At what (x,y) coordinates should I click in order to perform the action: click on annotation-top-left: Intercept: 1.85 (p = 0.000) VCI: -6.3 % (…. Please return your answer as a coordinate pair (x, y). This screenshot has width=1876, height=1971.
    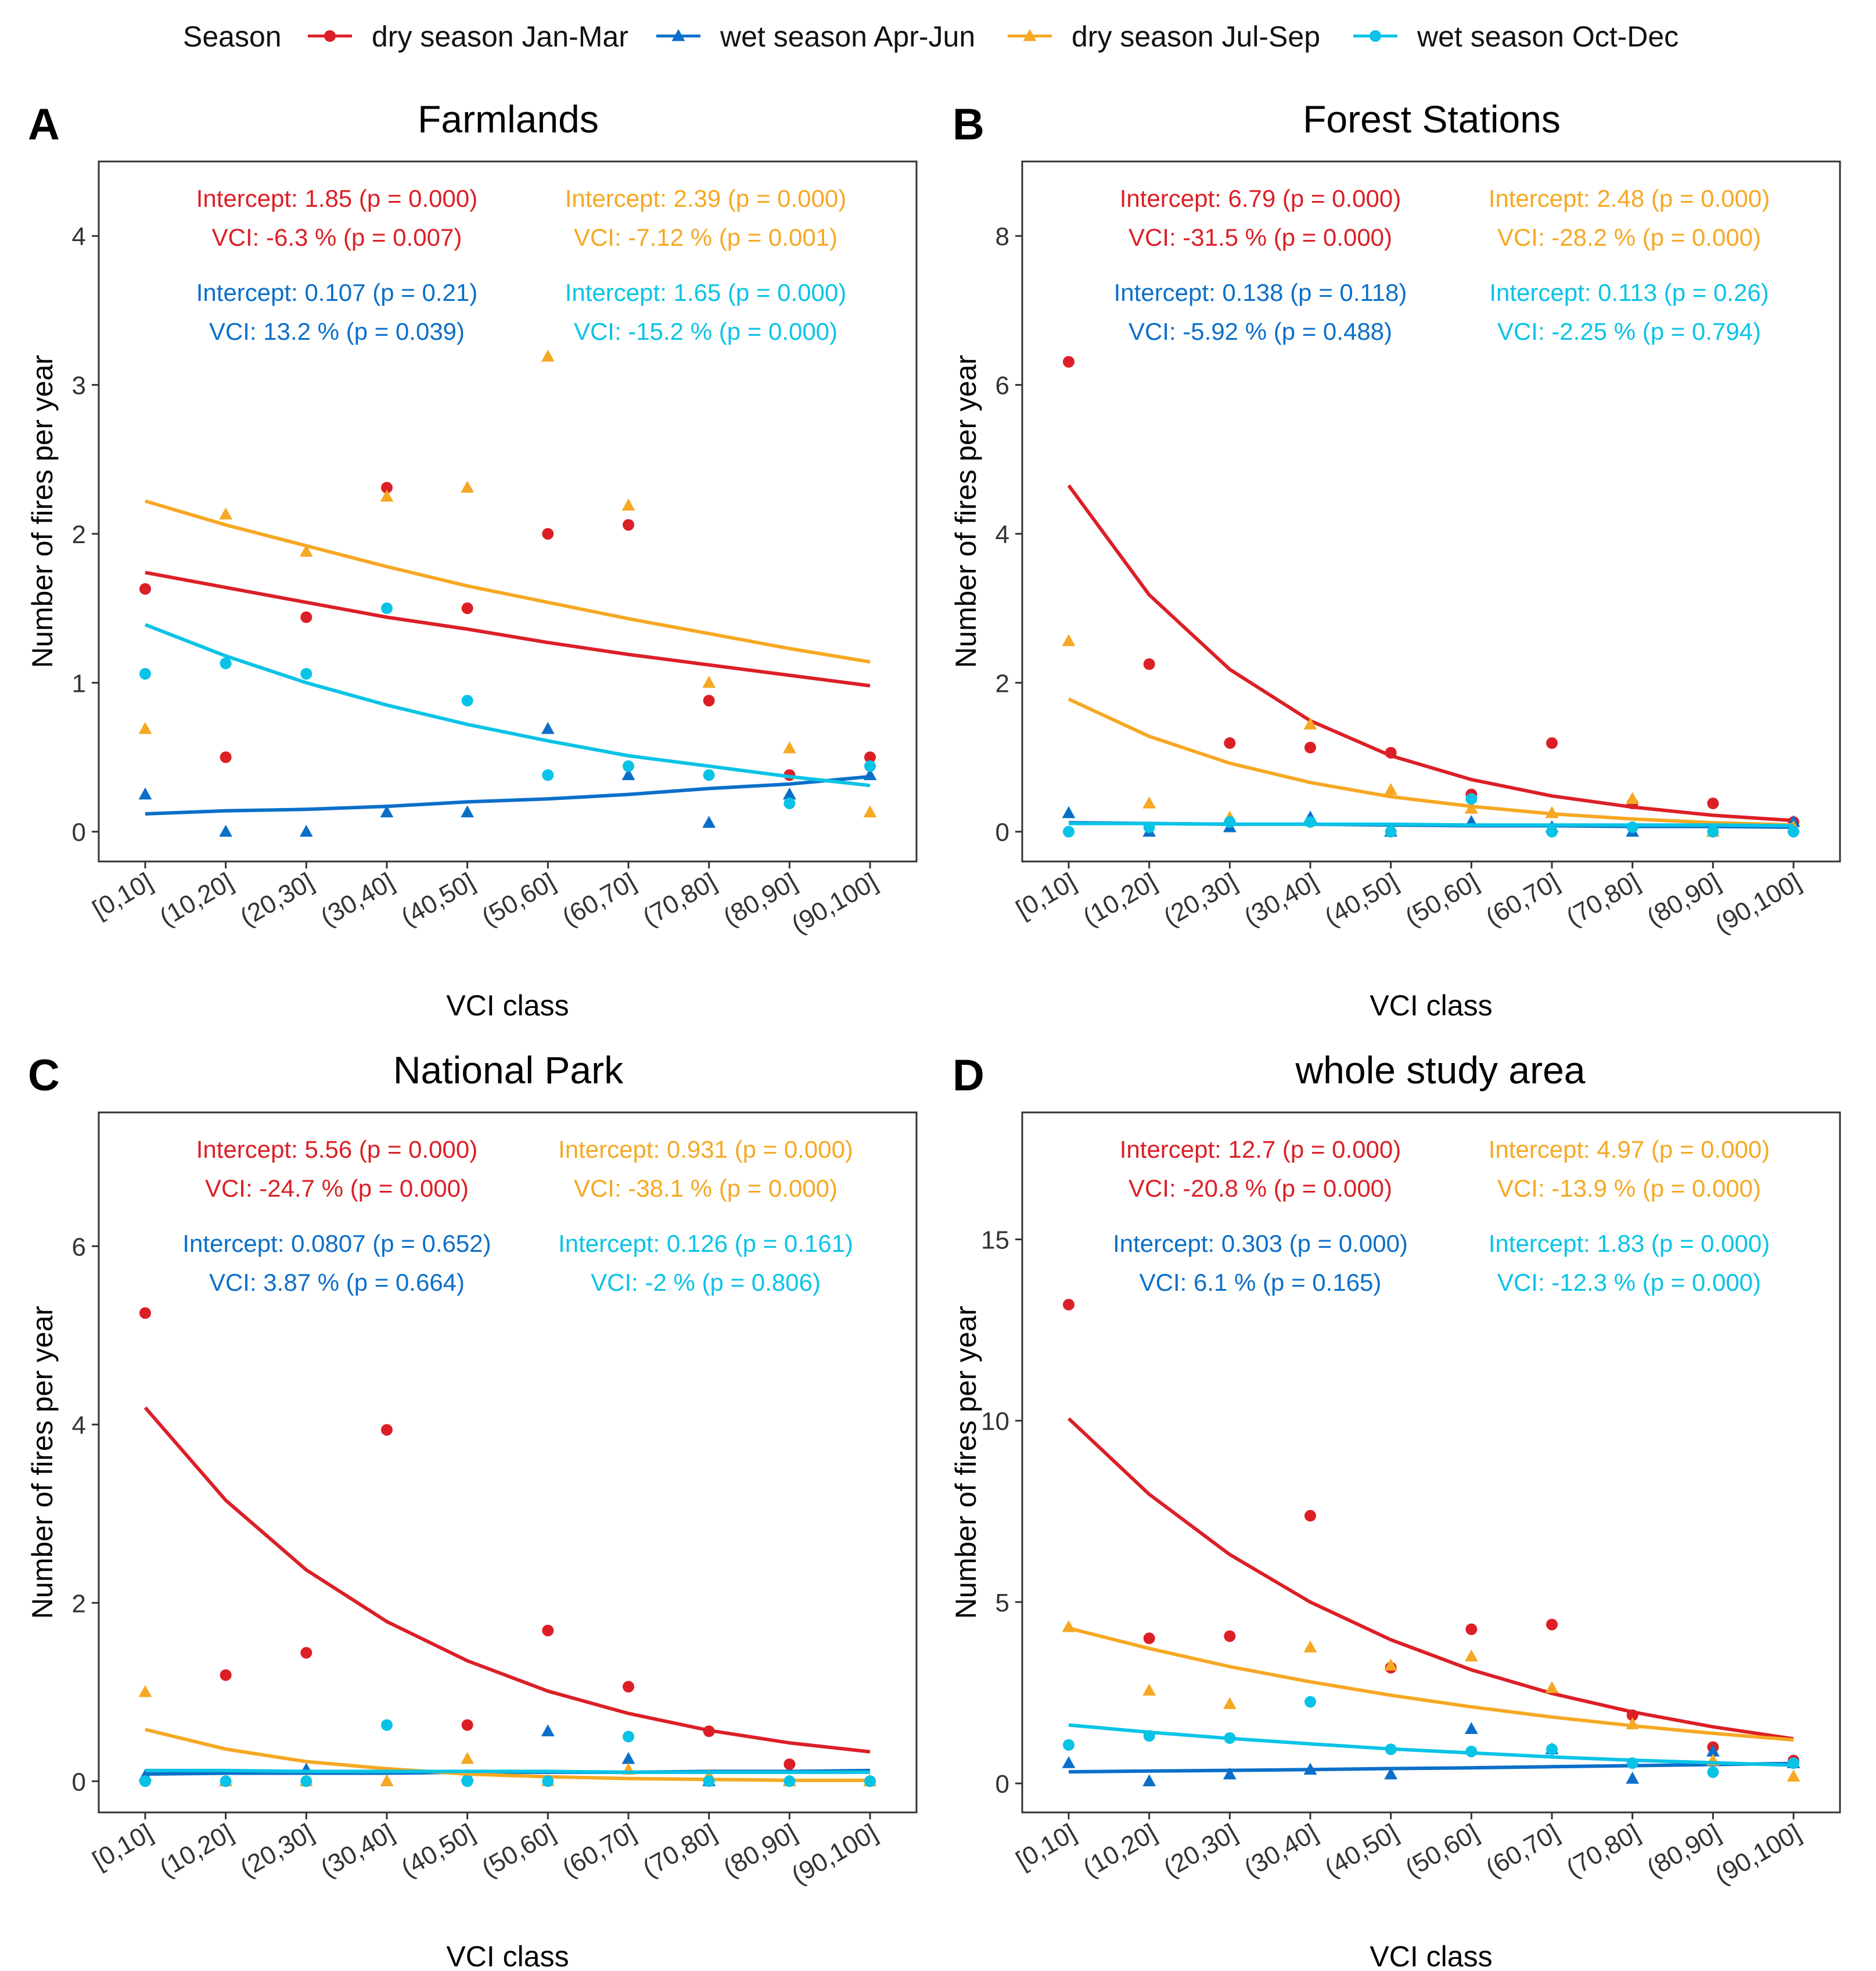
    Looking at the image, I should click on (336, 218).